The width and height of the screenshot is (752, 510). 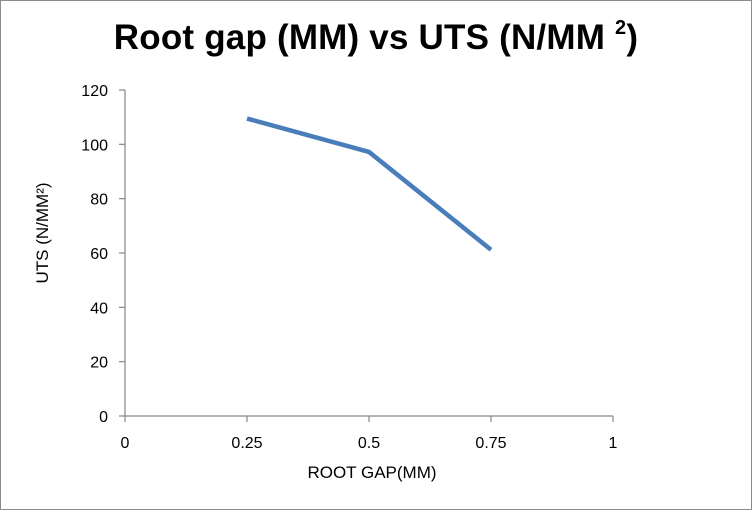 What do you see at coordinates (621, 28) in the screenshot?
I see `chart-title-superscript: 2` at bounding box center [621, 28].